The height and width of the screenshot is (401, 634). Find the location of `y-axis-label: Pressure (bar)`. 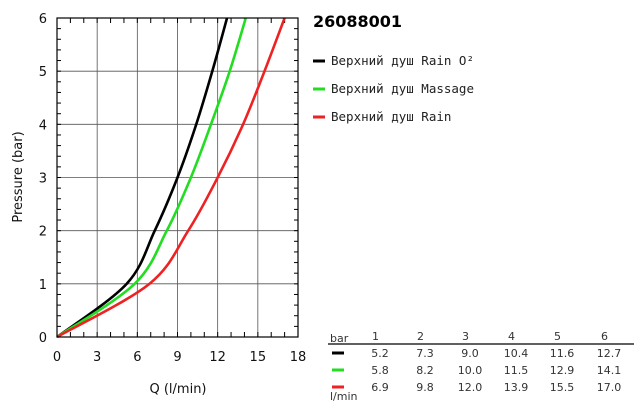

y-axis-label: Pressure (bar) is located at coordinates (18, 176).